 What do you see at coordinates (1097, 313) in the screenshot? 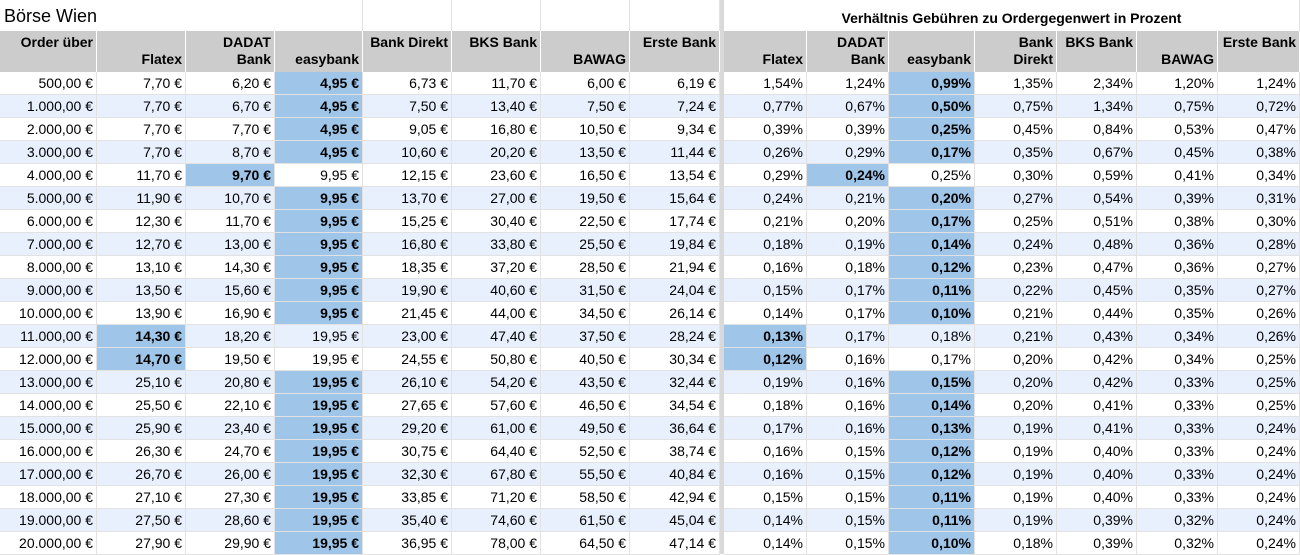
I see `percent-cell: 0,44%` at bounding box center [1097, 313].